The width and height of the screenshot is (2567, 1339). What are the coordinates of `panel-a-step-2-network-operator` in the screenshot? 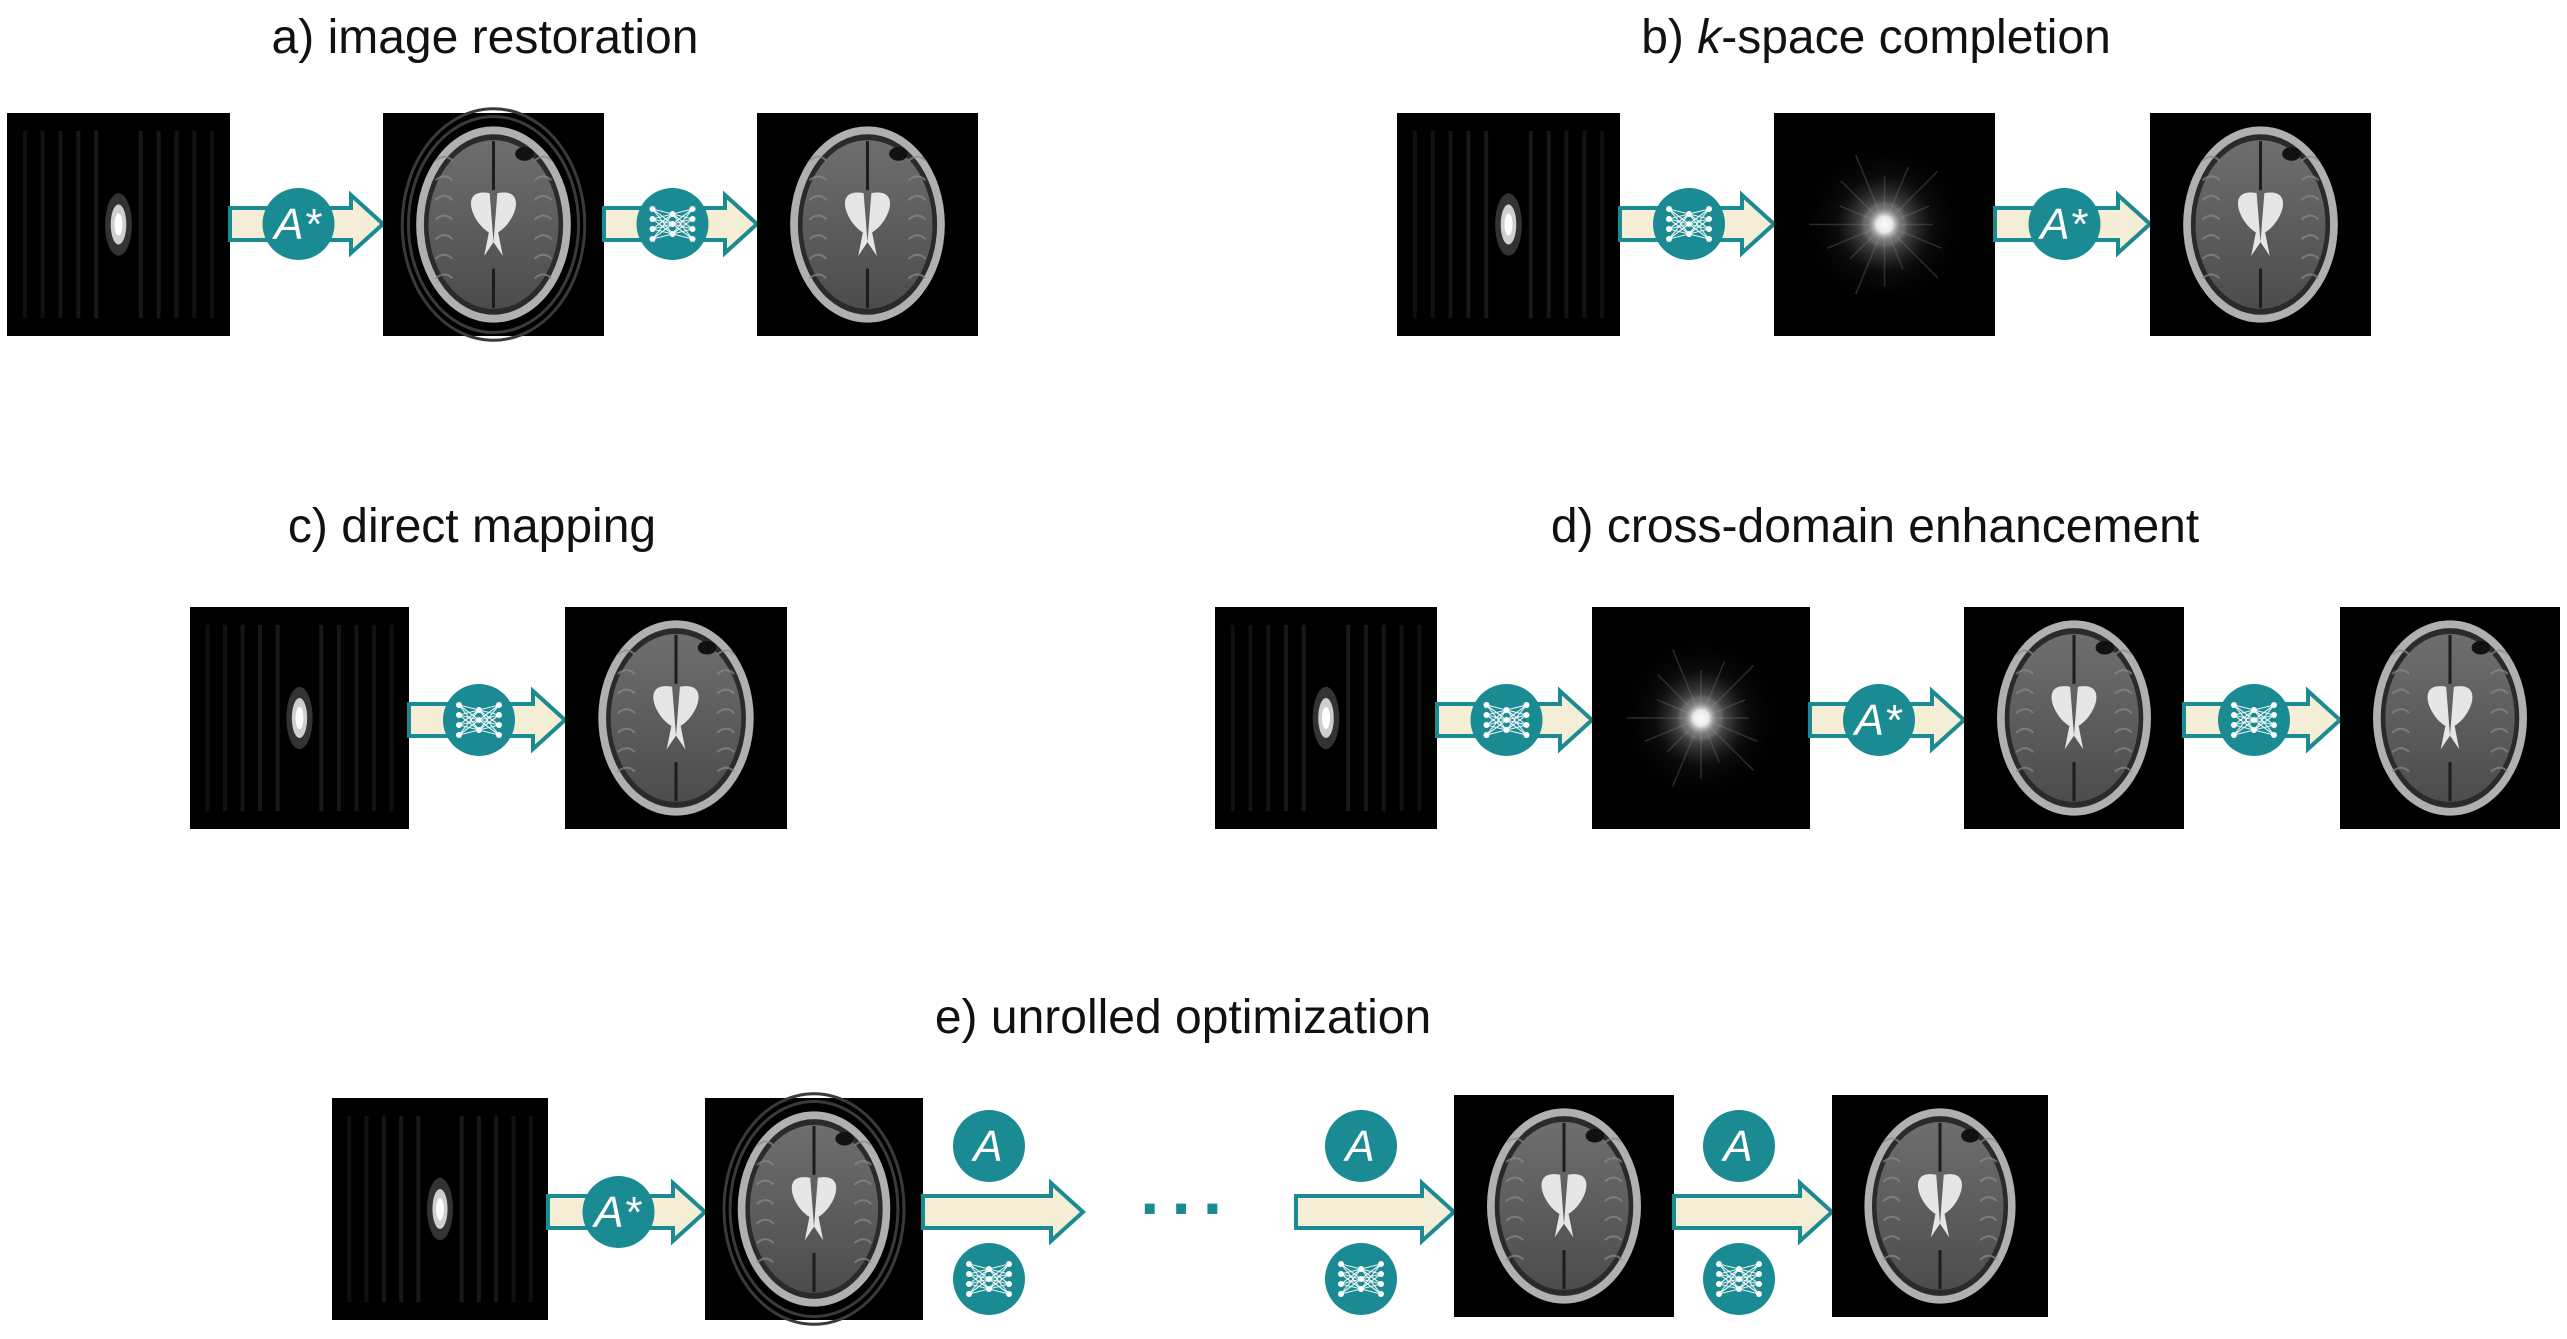 It's located at (672, 224).